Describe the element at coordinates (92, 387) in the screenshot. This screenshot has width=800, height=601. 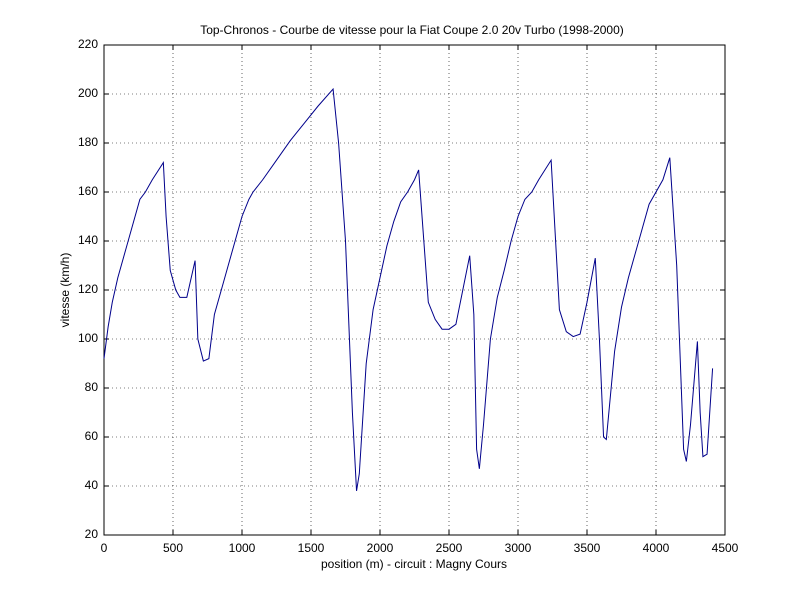
I see `y-tick-label: 80` at that location.